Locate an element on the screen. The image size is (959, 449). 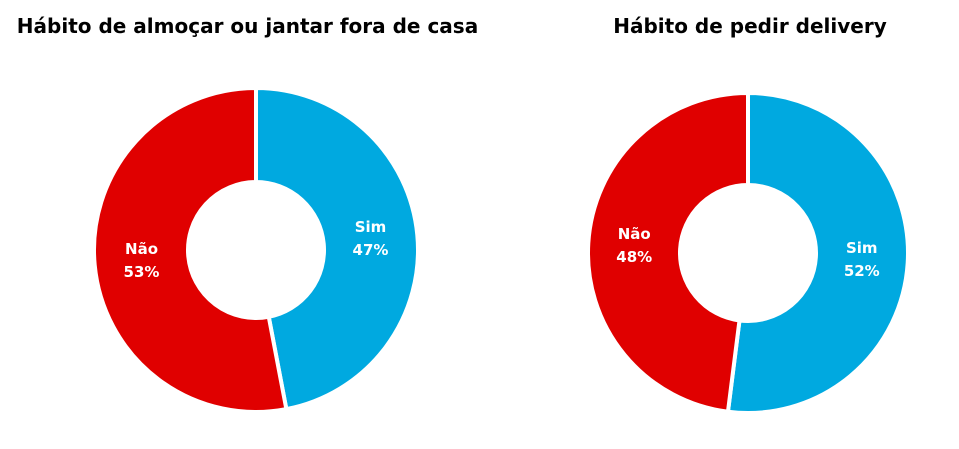
chart-title-left: Hábito de almoçar ou jantar fora de casa is located at coordinates (247, 26).